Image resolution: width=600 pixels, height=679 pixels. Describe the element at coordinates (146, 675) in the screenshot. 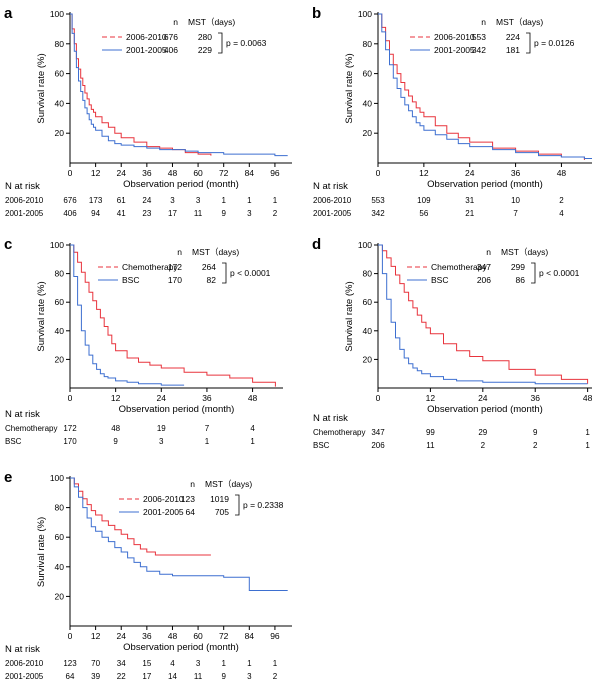

I see `risk-count: 17` at that location.